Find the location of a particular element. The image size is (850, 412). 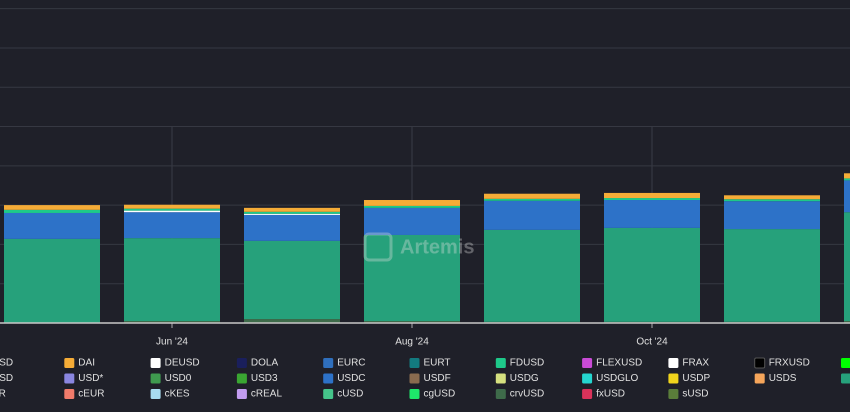

x-tick-label: Oct '24 is located at coordinates (652, 342).